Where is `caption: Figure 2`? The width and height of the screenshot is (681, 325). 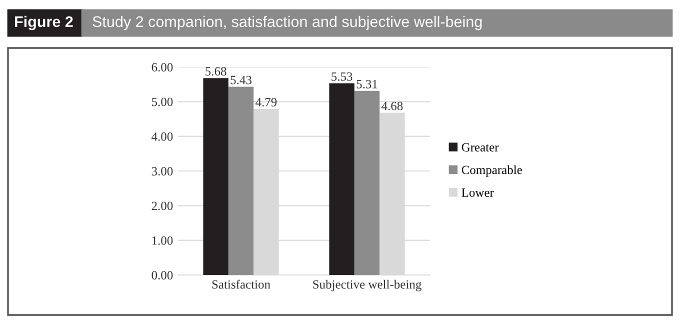
caption: Figure 2 is located at coordinates (44, 23).